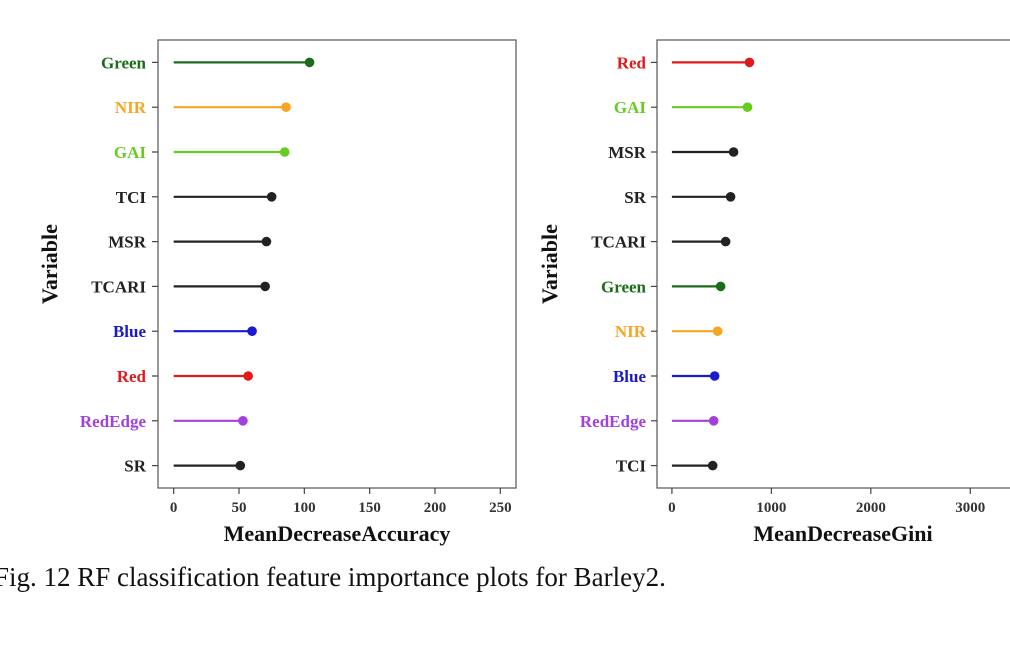 This screenshot has height=645, width=1010. What do you see at coordinates (369, 508) in the screenshot?
I see `x-tick-label: 150` at bounding box center [369, 508].